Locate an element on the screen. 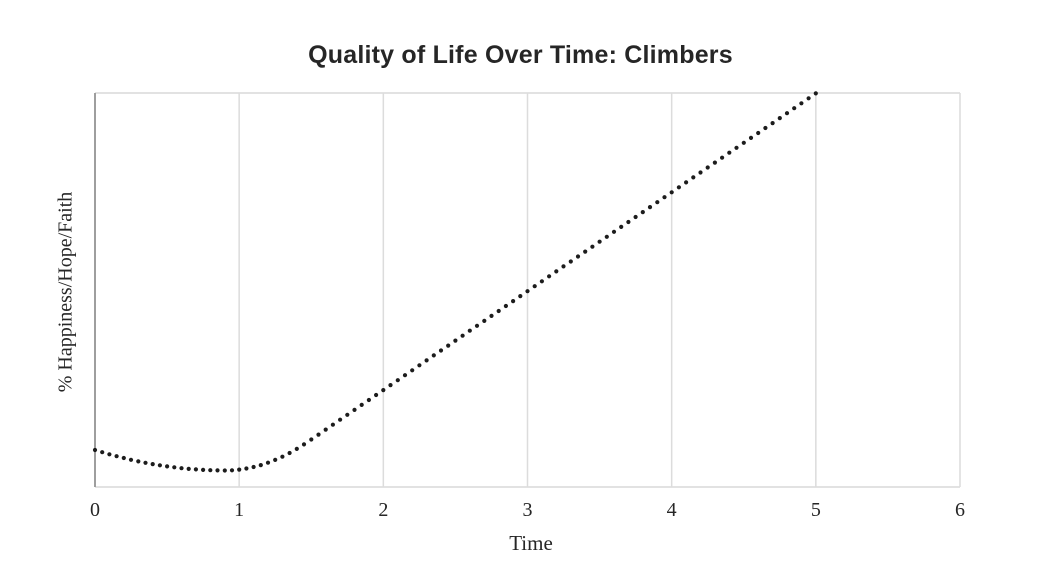 Image resolution: width=1055 pixels, height=577 pixels. x-tick-labels: 0 1 2 3 4 5 6 is located at coordinates (527, 510).